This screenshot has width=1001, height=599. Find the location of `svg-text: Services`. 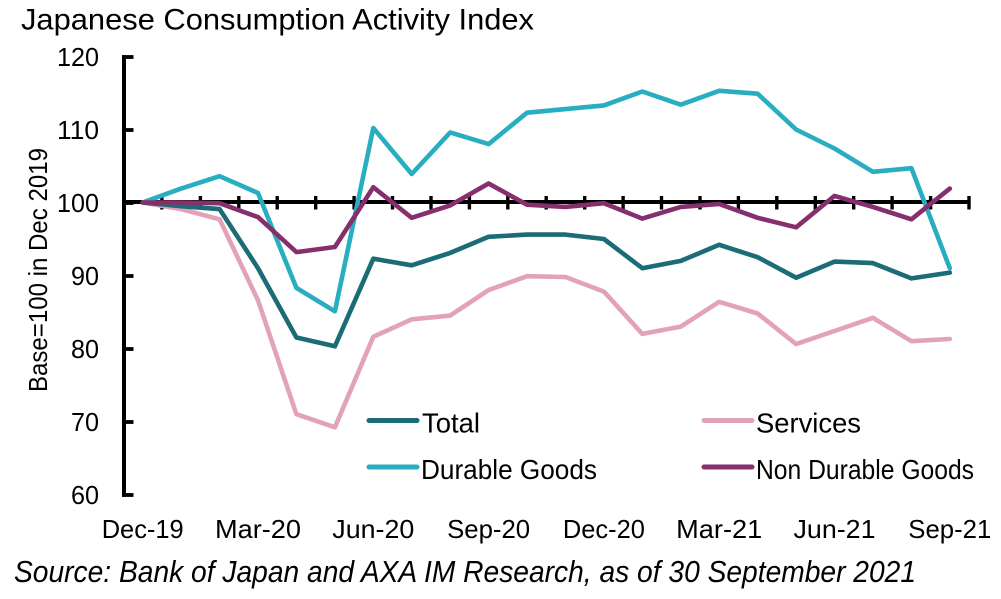

svg-text: Services is located at coordinates (808, 423).